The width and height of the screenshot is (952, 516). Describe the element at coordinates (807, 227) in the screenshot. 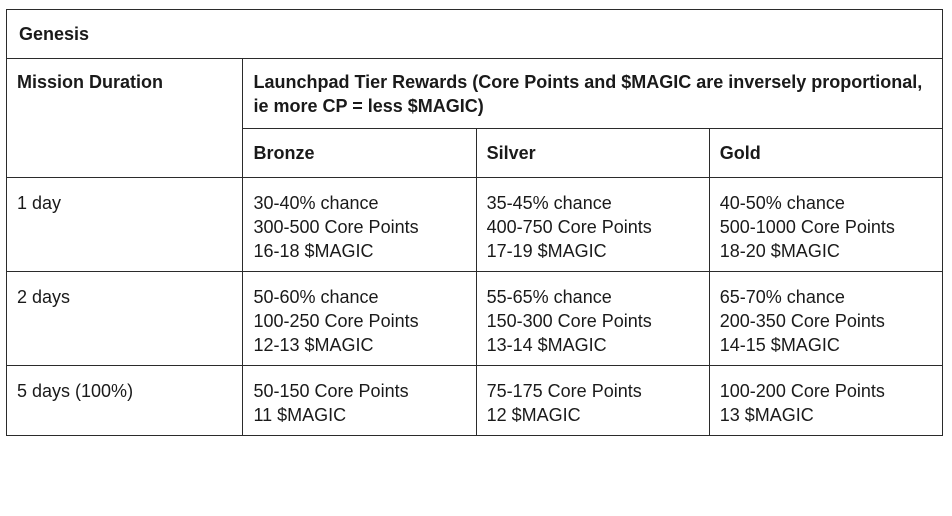

I see `reward-core-points: 500-1000 Core Points` at that location.